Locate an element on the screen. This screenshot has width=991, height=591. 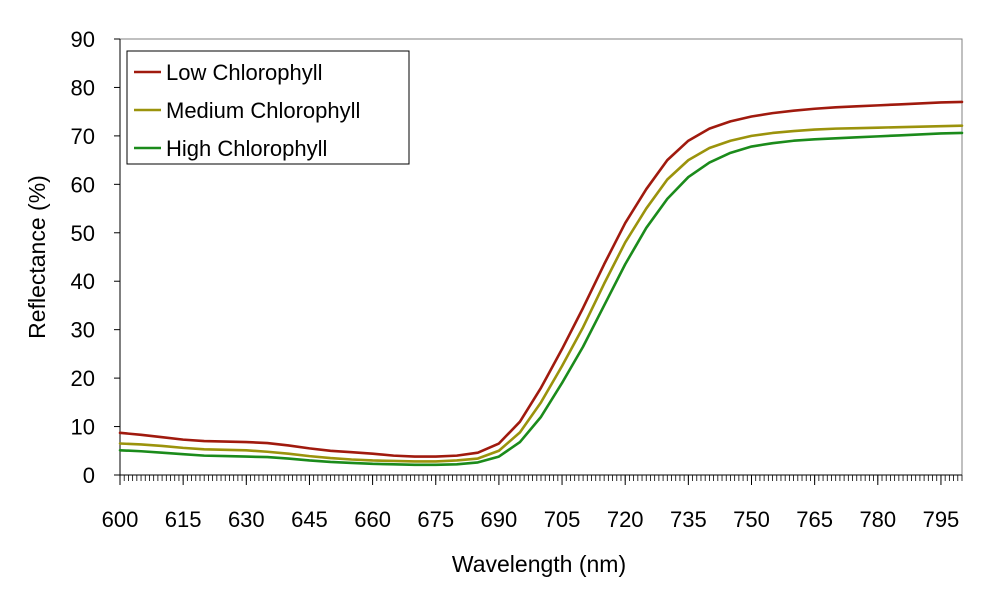
y-tick-label: 70 is located at coordinates (83, 136).